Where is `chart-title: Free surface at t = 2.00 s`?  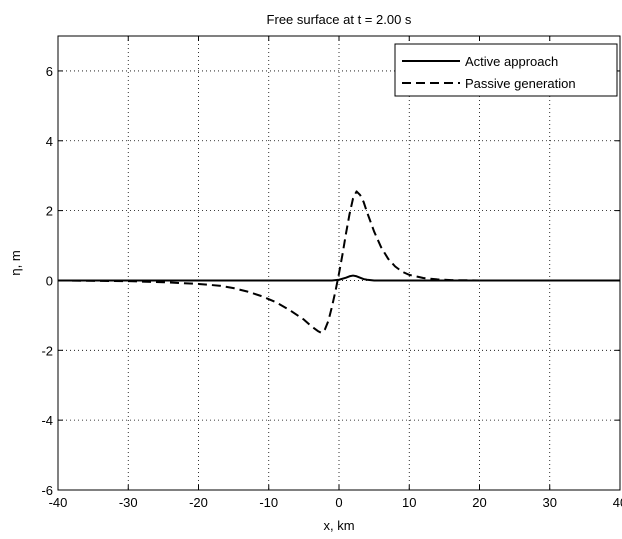
chart-title: Free surface at t = 2.00 s is located at coordinates (339, 19).